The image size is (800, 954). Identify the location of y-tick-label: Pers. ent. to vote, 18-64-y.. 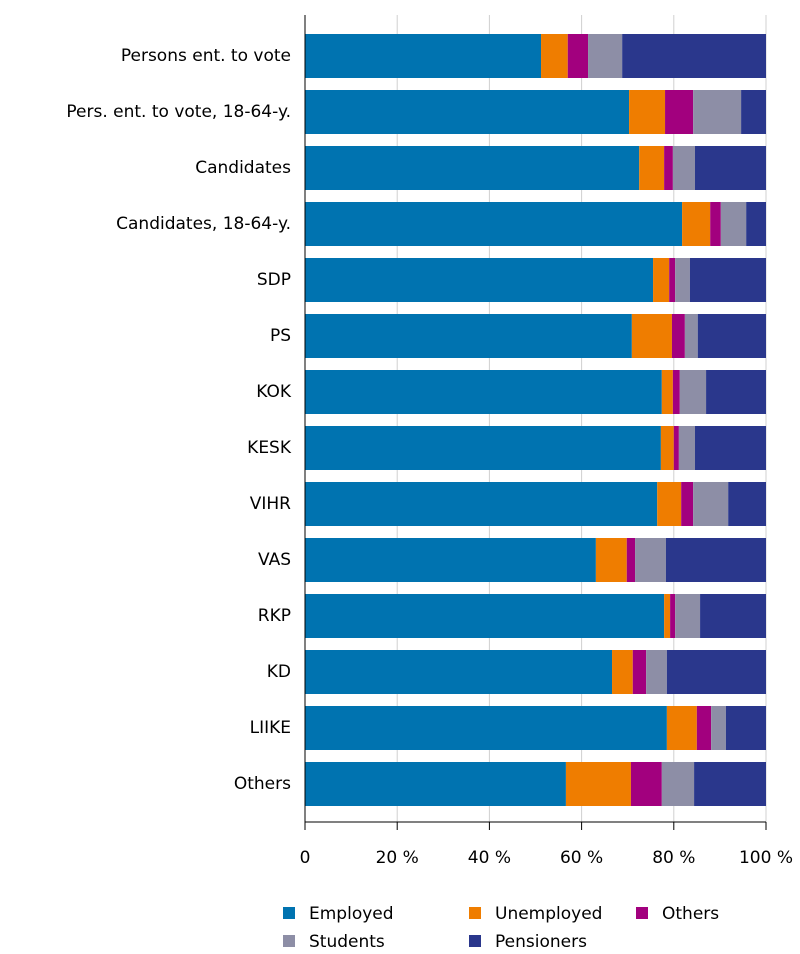
(178, 112).